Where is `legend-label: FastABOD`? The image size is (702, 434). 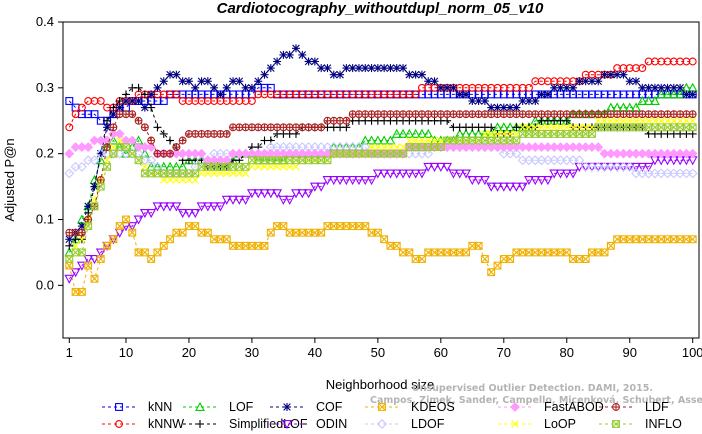
legend-label: FastABOD is located at coordinates (574, 407).